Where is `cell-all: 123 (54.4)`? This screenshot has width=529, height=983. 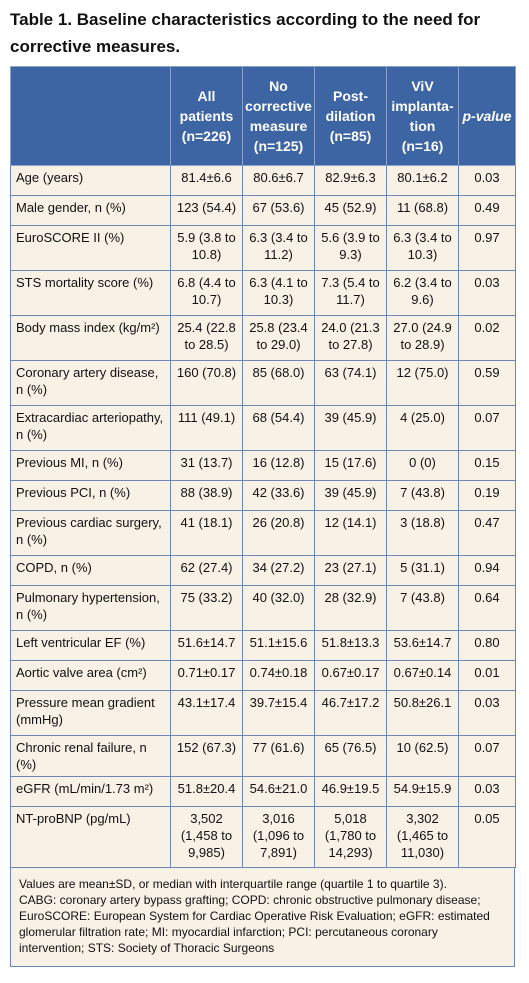 cell-all: 123 (54.4) is located at coordinates (206, 210).